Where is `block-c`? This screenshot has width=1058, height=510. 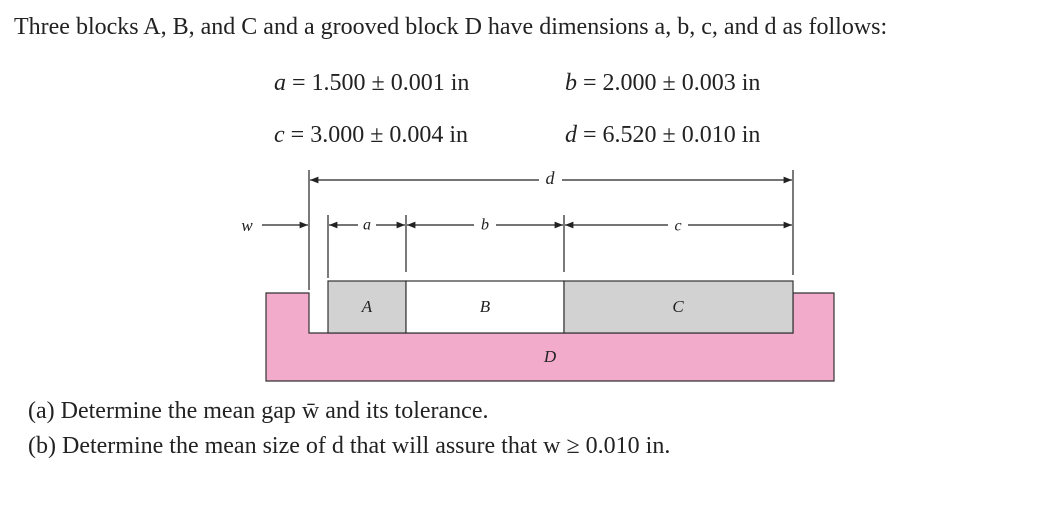
block-c is located at coordinates (678, 307).